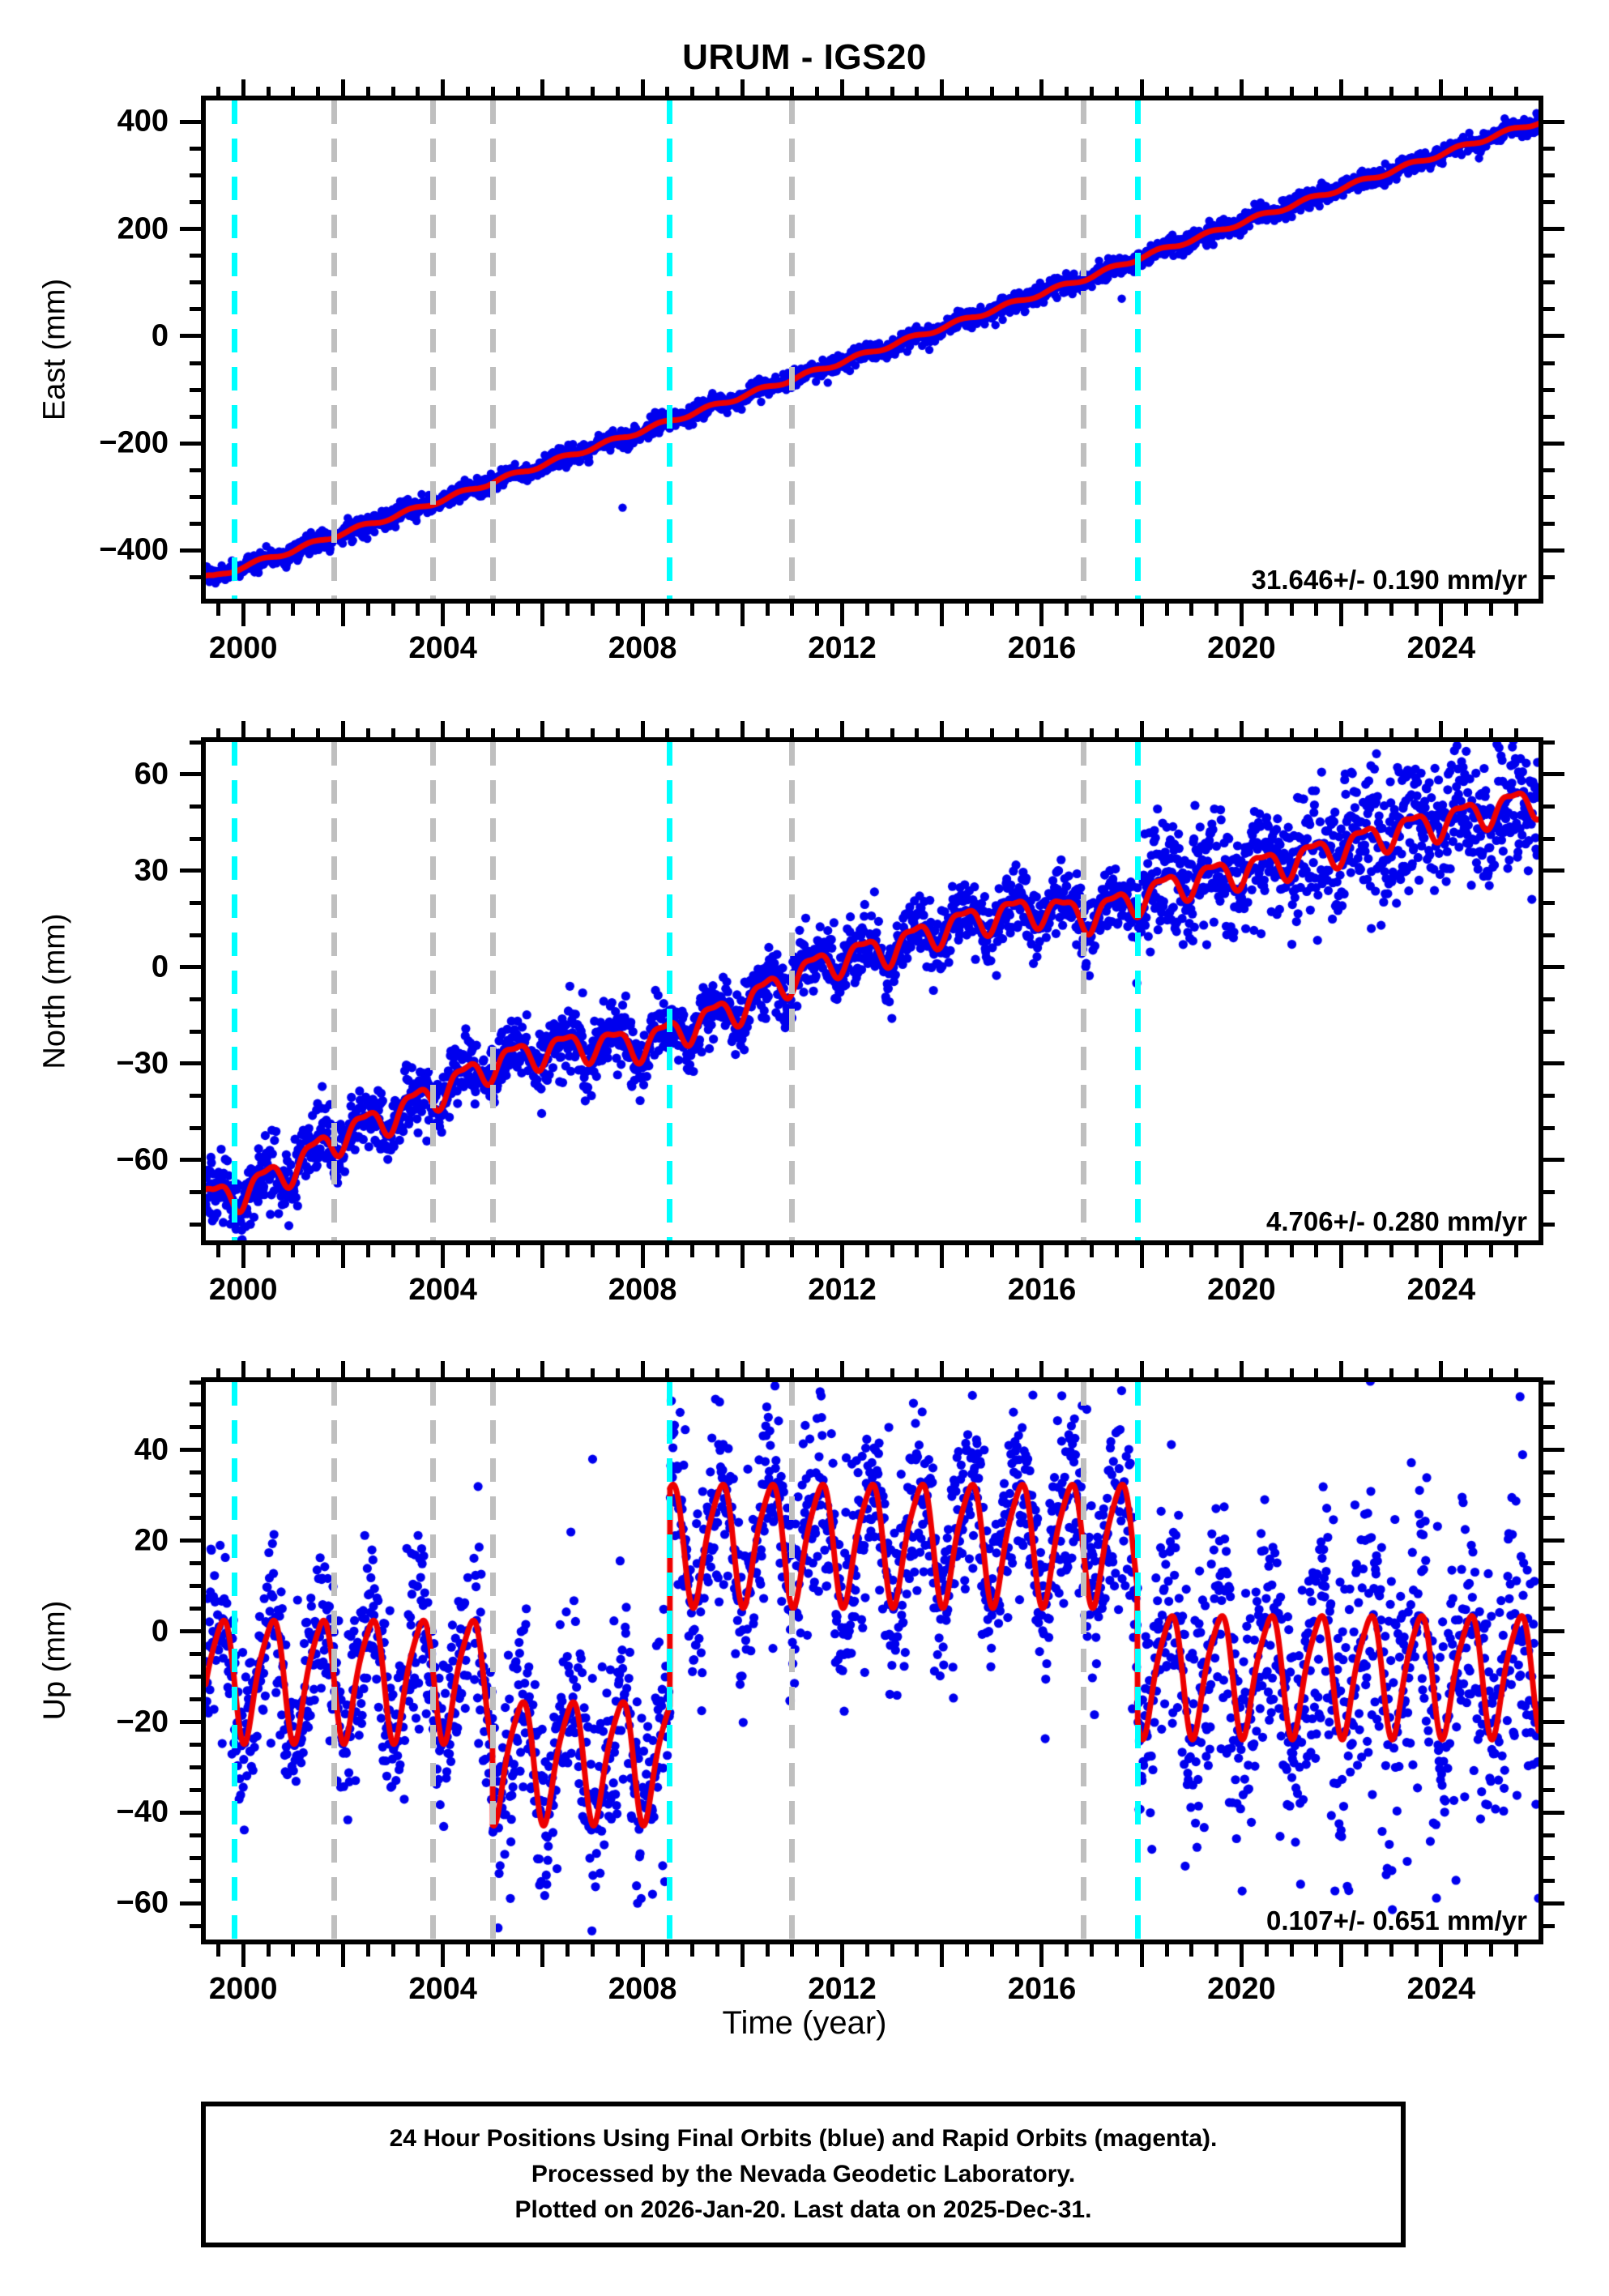 This screenshot has height=2296, width=1609. What do you see at coordinates (143, 229) in the screenshot?
I see `y-tick-label: 200` at bounding box center [143, 229].